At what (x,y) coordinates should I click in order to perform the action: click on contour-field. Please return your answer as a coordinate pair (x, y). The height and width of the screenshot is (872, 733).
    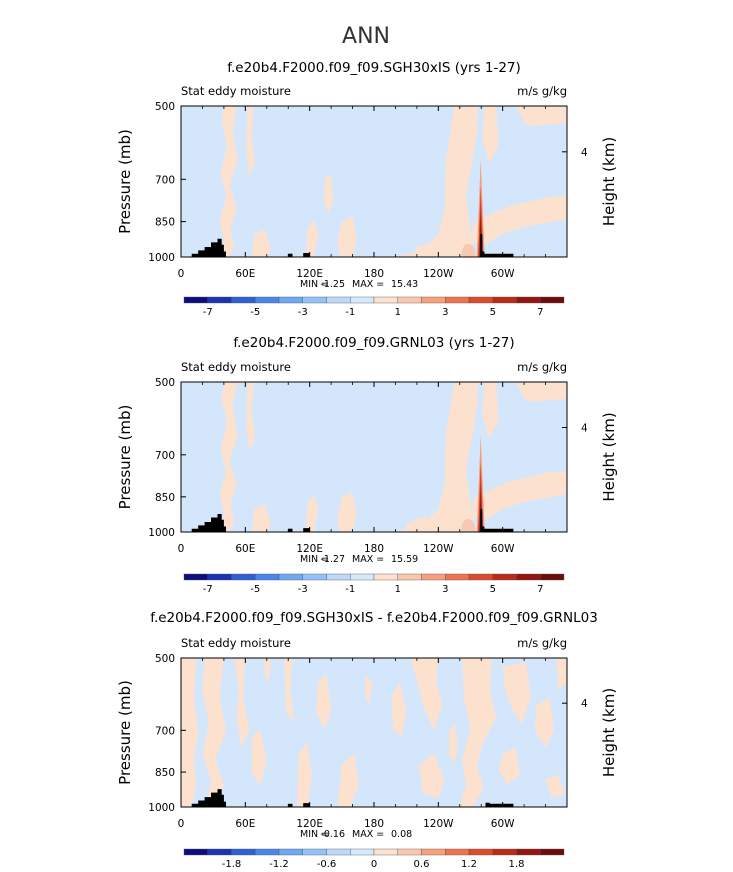
    Looking at the image, I should click on (374, 732).